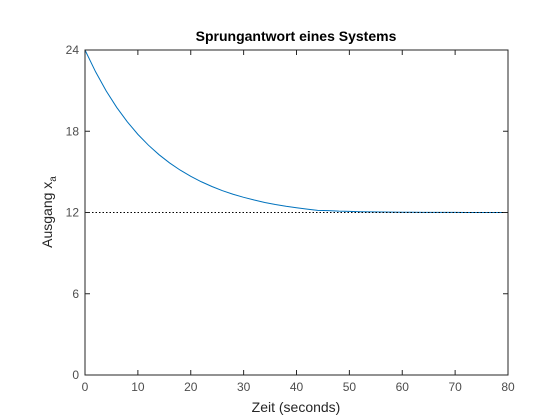 The image size is (560, 420). Describe the element at coordinates (73, 50) in the screenshot. I see `y-tick-label: 24` at that location.